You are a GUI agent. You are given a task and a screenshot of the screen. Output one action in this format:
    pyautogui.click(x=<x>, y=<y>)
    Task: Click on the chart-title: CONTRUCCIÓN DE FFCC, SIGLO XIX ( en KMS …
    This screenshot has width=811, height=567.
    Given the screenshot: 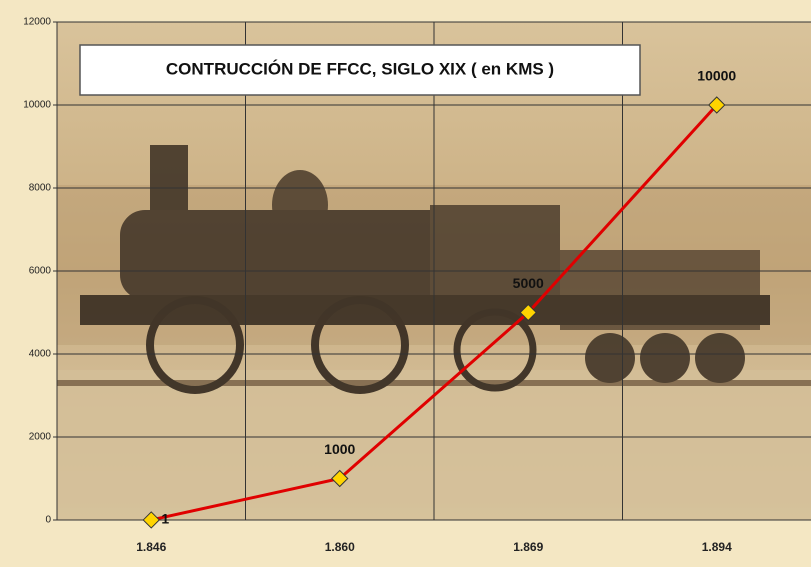 What is the action you would take?
    pyautogui.click(x=360, y=68)
    